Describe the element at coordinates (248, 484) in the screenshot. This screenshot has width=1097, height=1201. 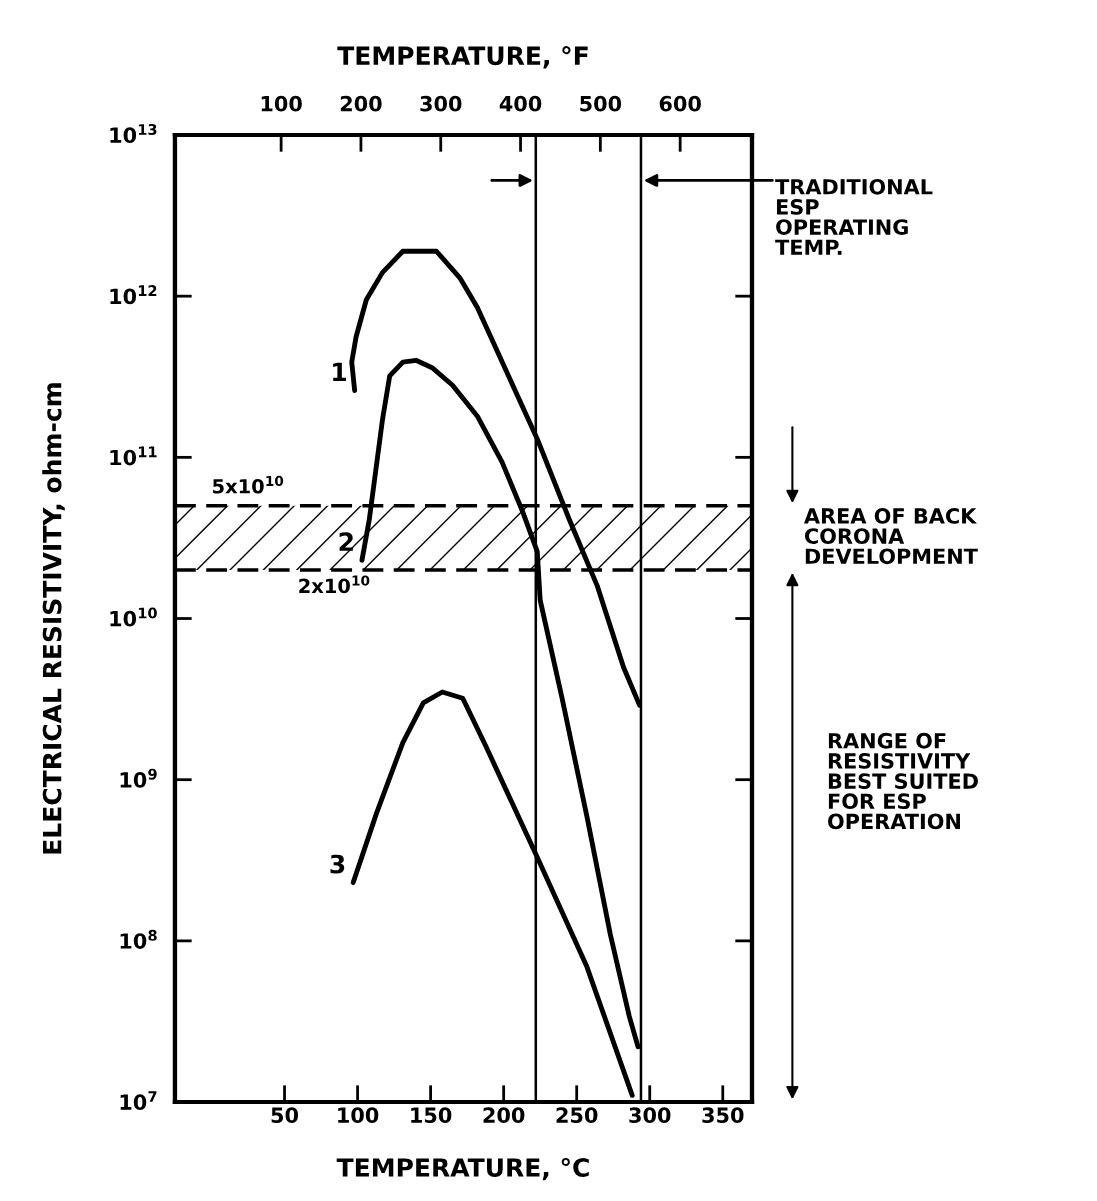
I see `annotation: 5x10$^{10}$` at that location.